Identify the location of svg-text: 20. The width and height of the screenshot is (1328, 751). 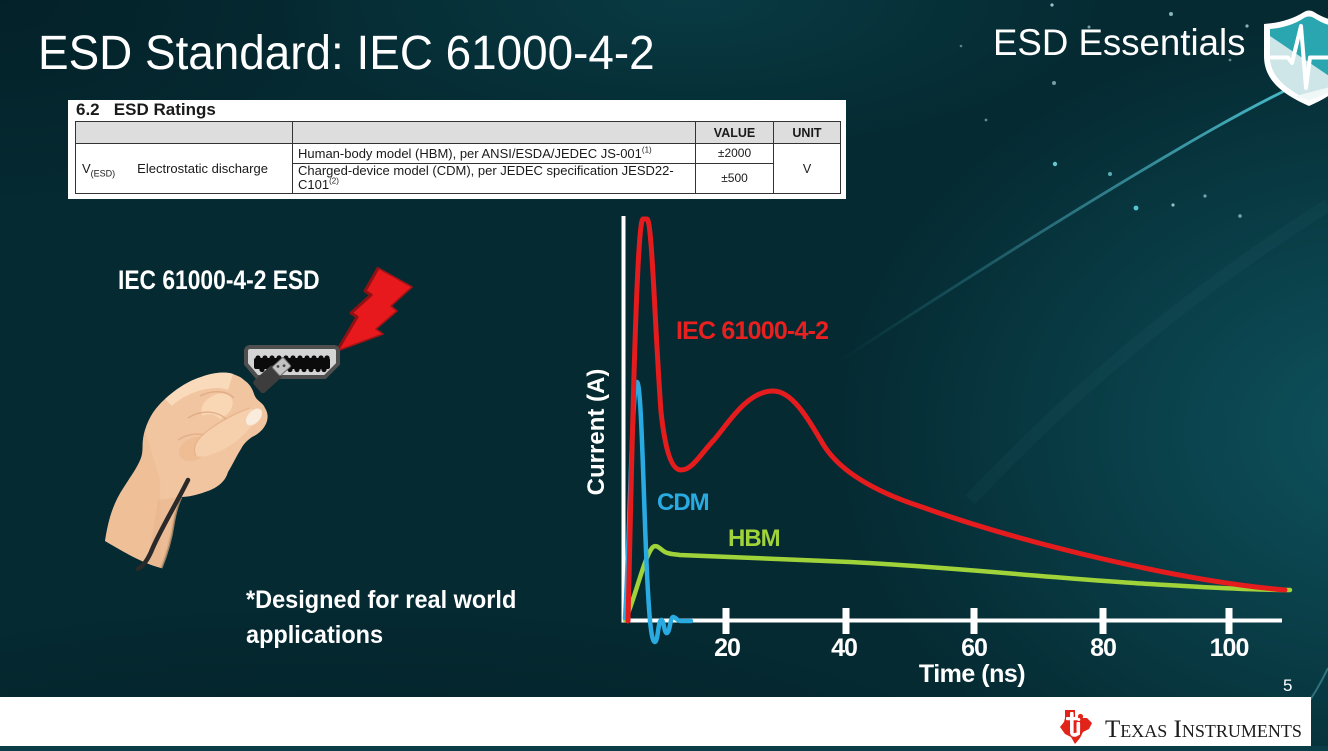
(727, 648).